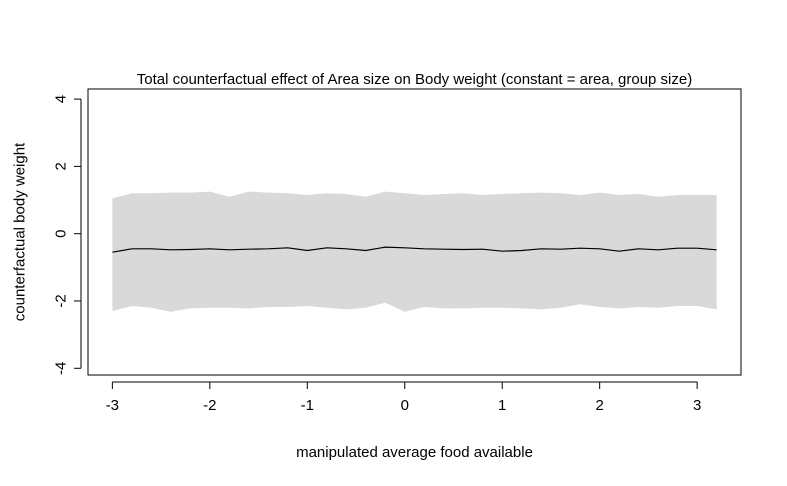 The height and width of the screenshot is (486, 787). What do you see at coordinates (697, 405) in the screenshot?
I see `x-tick-label: 3` at bounding box center [697, 405].